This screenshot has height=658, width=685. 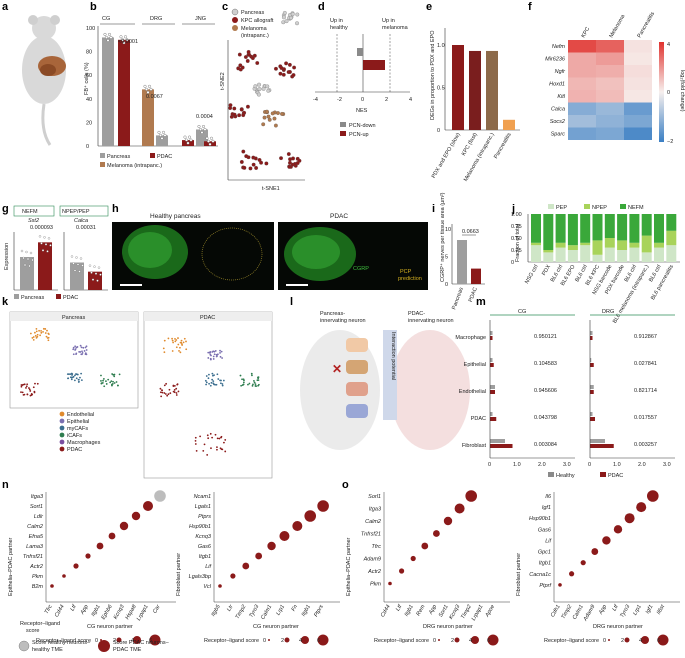 What do you see at coordinates (200, 527) in the screenshot?
I see `dot-ytick: Hsp90b1` at bounding box center [200, 527].